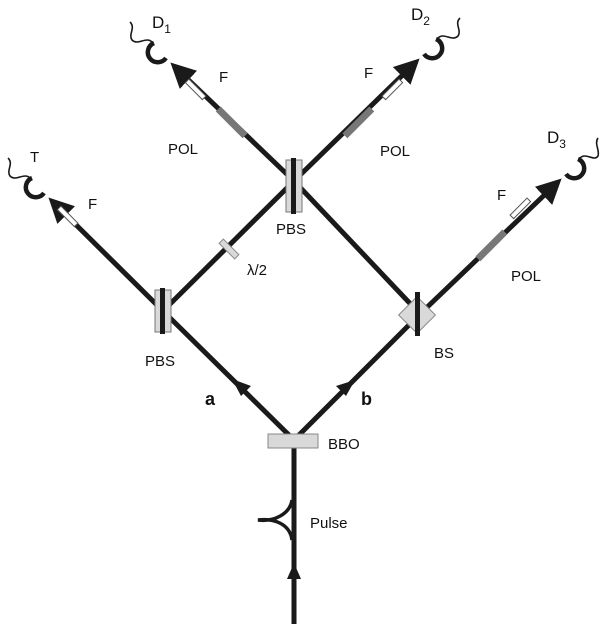 This screenshot has height=624, width=600. Describe the element at coordinates (368, 73) in the screenshot. I see `label-filter-d2: F` at that location.